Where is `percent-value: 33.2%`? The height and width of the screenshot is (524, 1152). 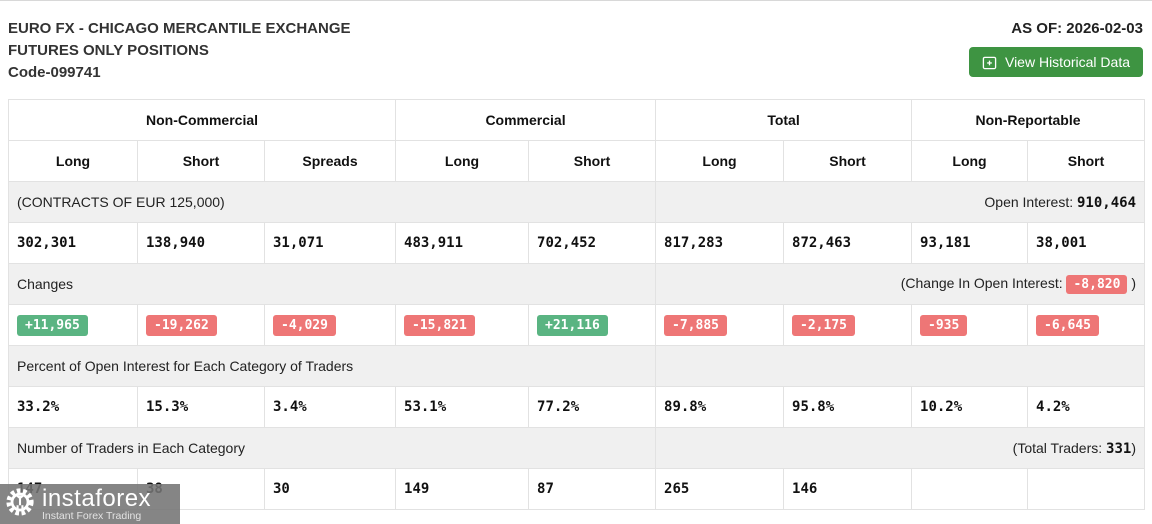
percent-value: 33.2% is located at coordinates (73, 407).